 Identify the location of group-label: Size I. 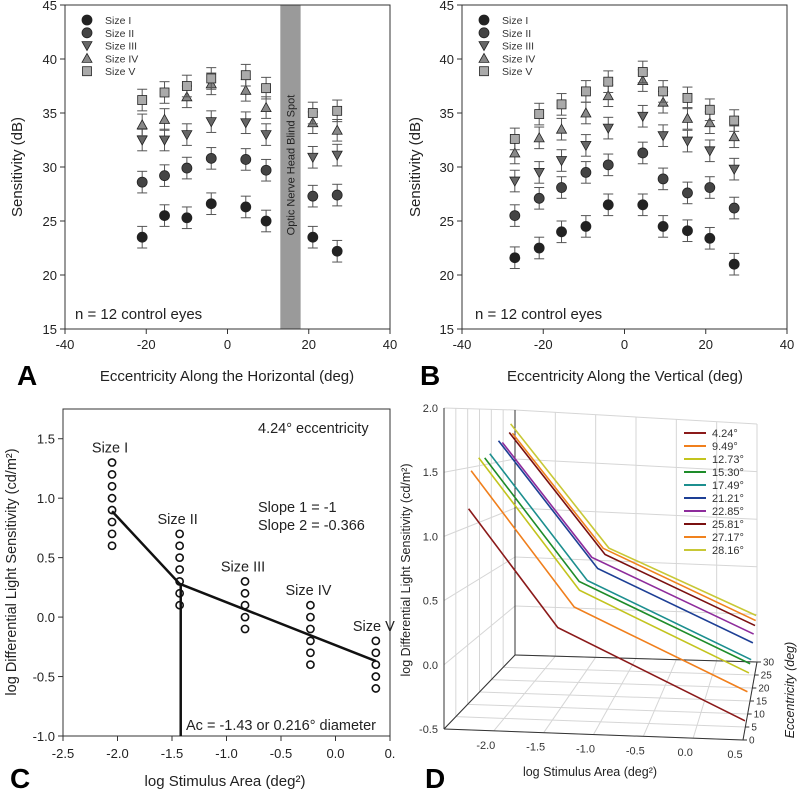
(110, 449).